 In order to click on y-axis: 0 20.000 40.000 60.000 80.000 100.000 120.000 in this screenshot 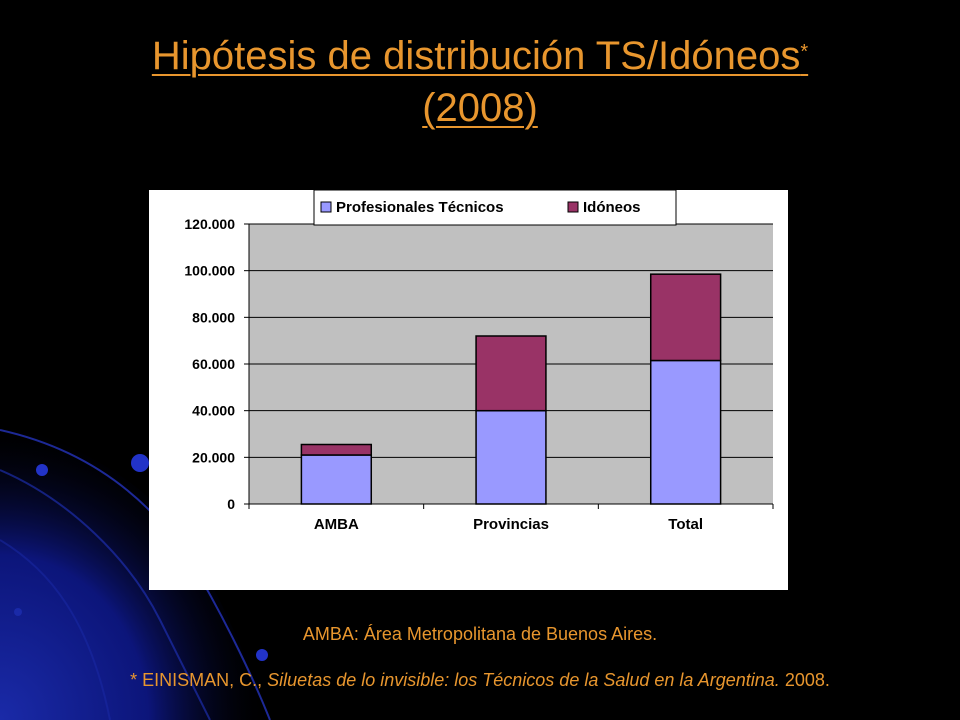, I will do `click(216, 364)`.